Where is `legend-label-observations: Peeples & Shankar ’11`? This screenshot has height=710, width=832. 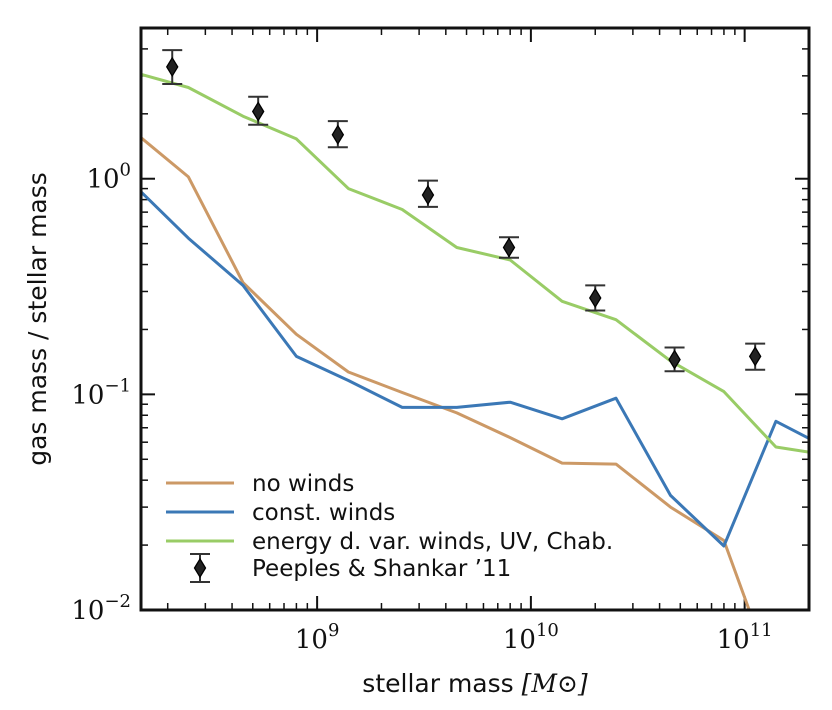
legend-label-observations: Peeples & Shankar ’11 is located at coordinates (381, 569).